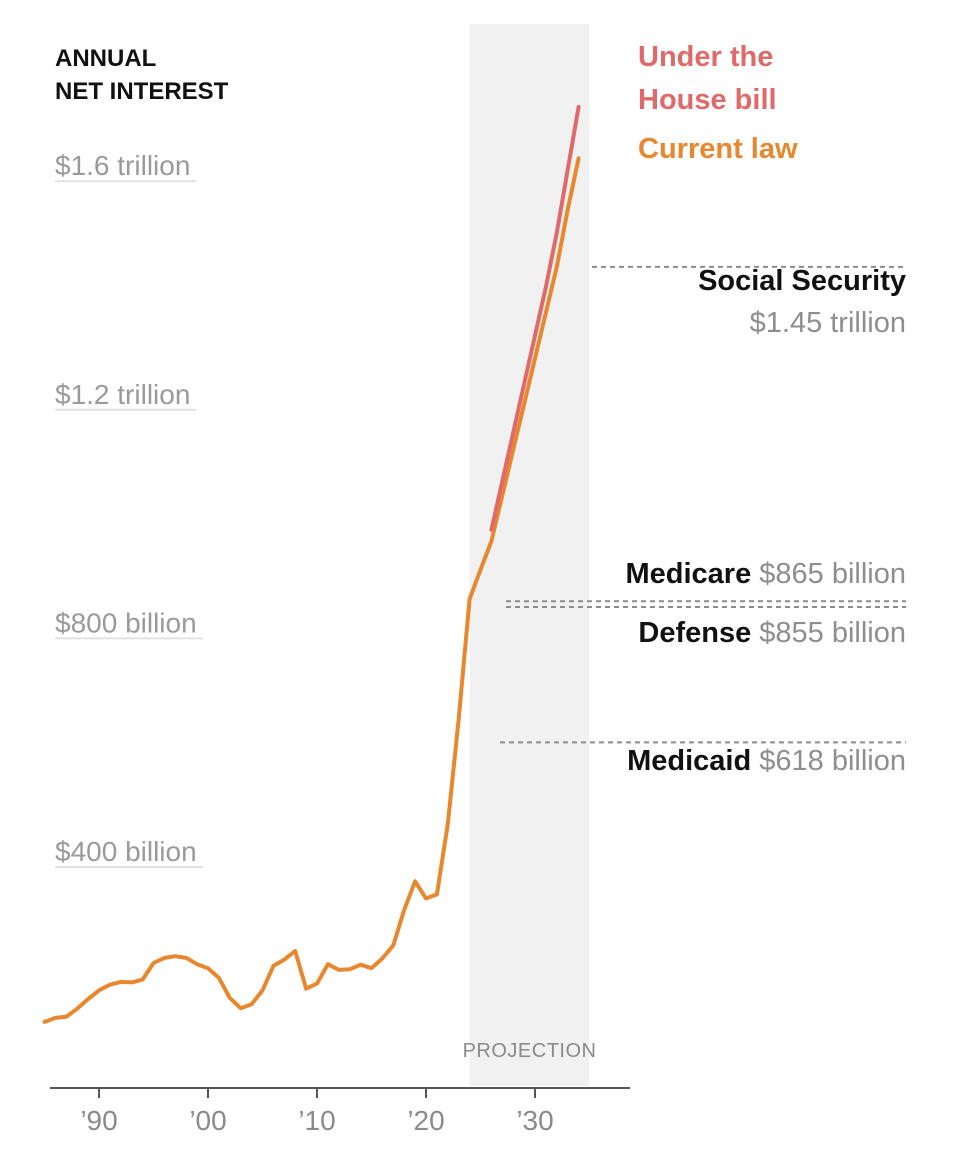 The width and height of the screenshot is (960, 1164). I want to click on annotation-medicaid: Medicaid $618 billion, so click(766, 761).